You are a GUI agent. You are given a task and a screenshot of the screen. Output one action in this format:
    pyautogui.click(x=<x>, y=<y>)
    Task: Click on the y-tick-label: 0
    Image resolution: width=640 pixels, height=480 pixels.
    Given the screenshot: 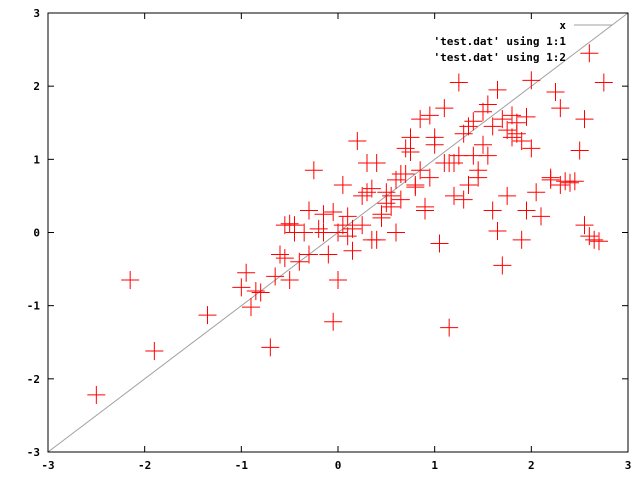 What is the action you would take?
    pyautogui.click(x=36, y=233)
    